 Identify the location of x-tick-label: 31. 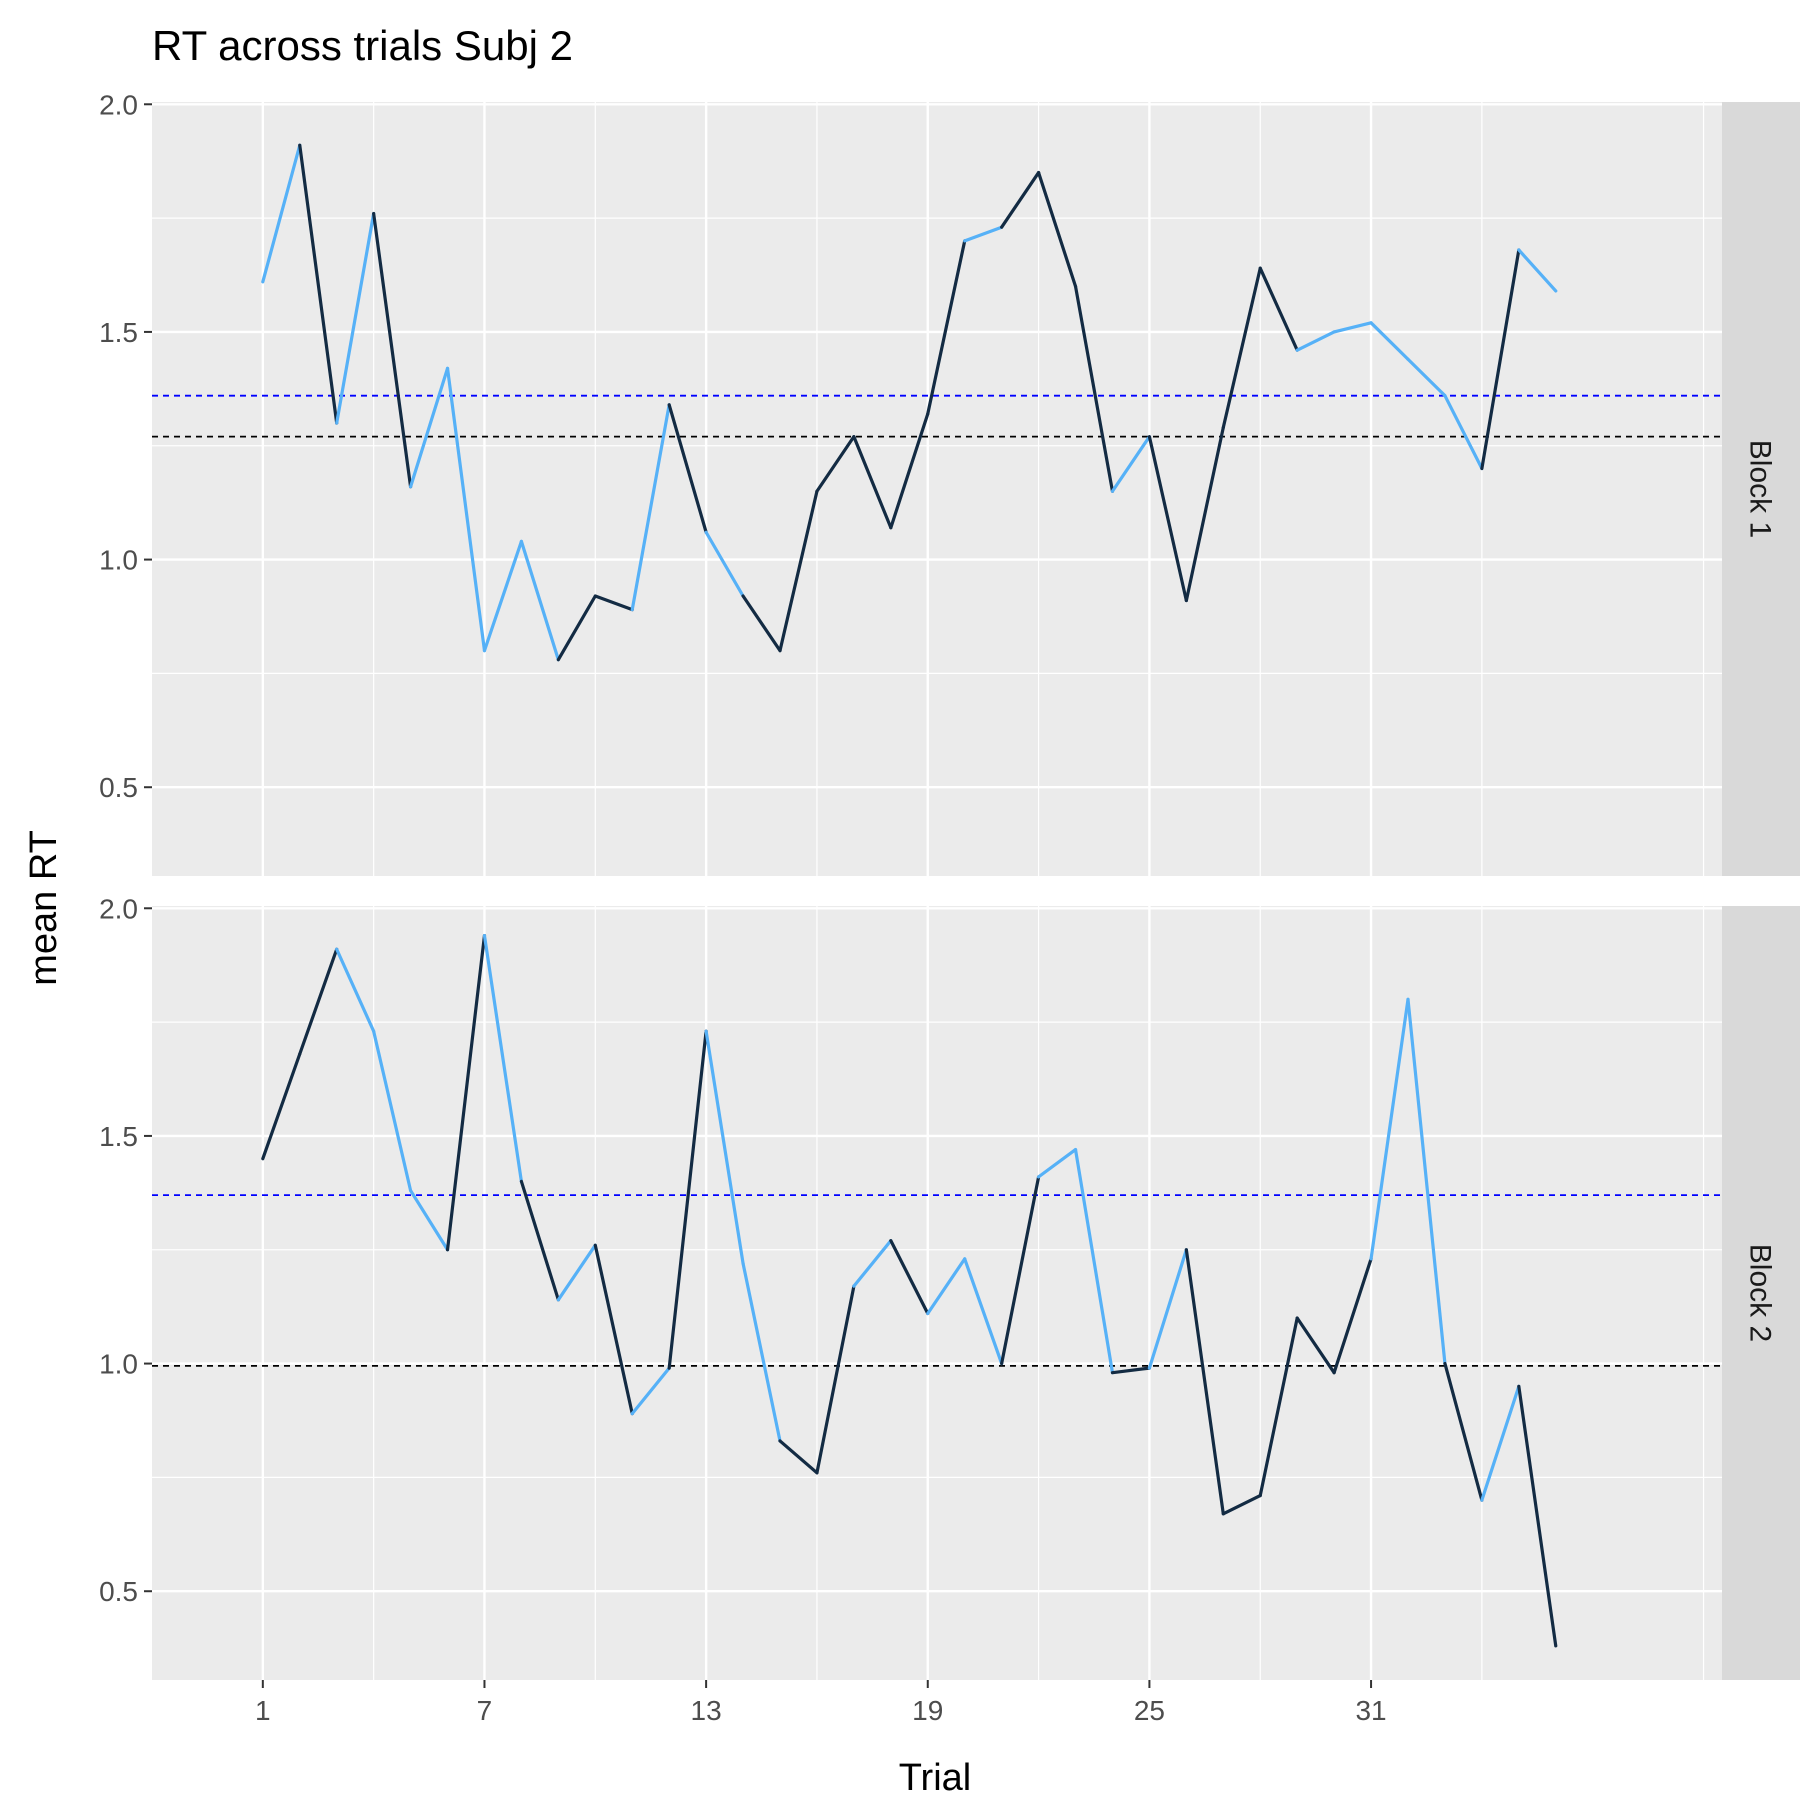
(1370, 1710).